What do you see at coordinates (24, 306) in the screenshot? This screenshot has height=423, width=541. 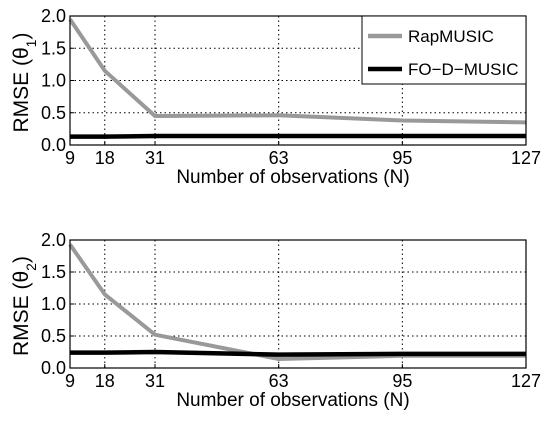 I see `y-axis-label: RMSE (θ2)` at bounding box center [24, 306].